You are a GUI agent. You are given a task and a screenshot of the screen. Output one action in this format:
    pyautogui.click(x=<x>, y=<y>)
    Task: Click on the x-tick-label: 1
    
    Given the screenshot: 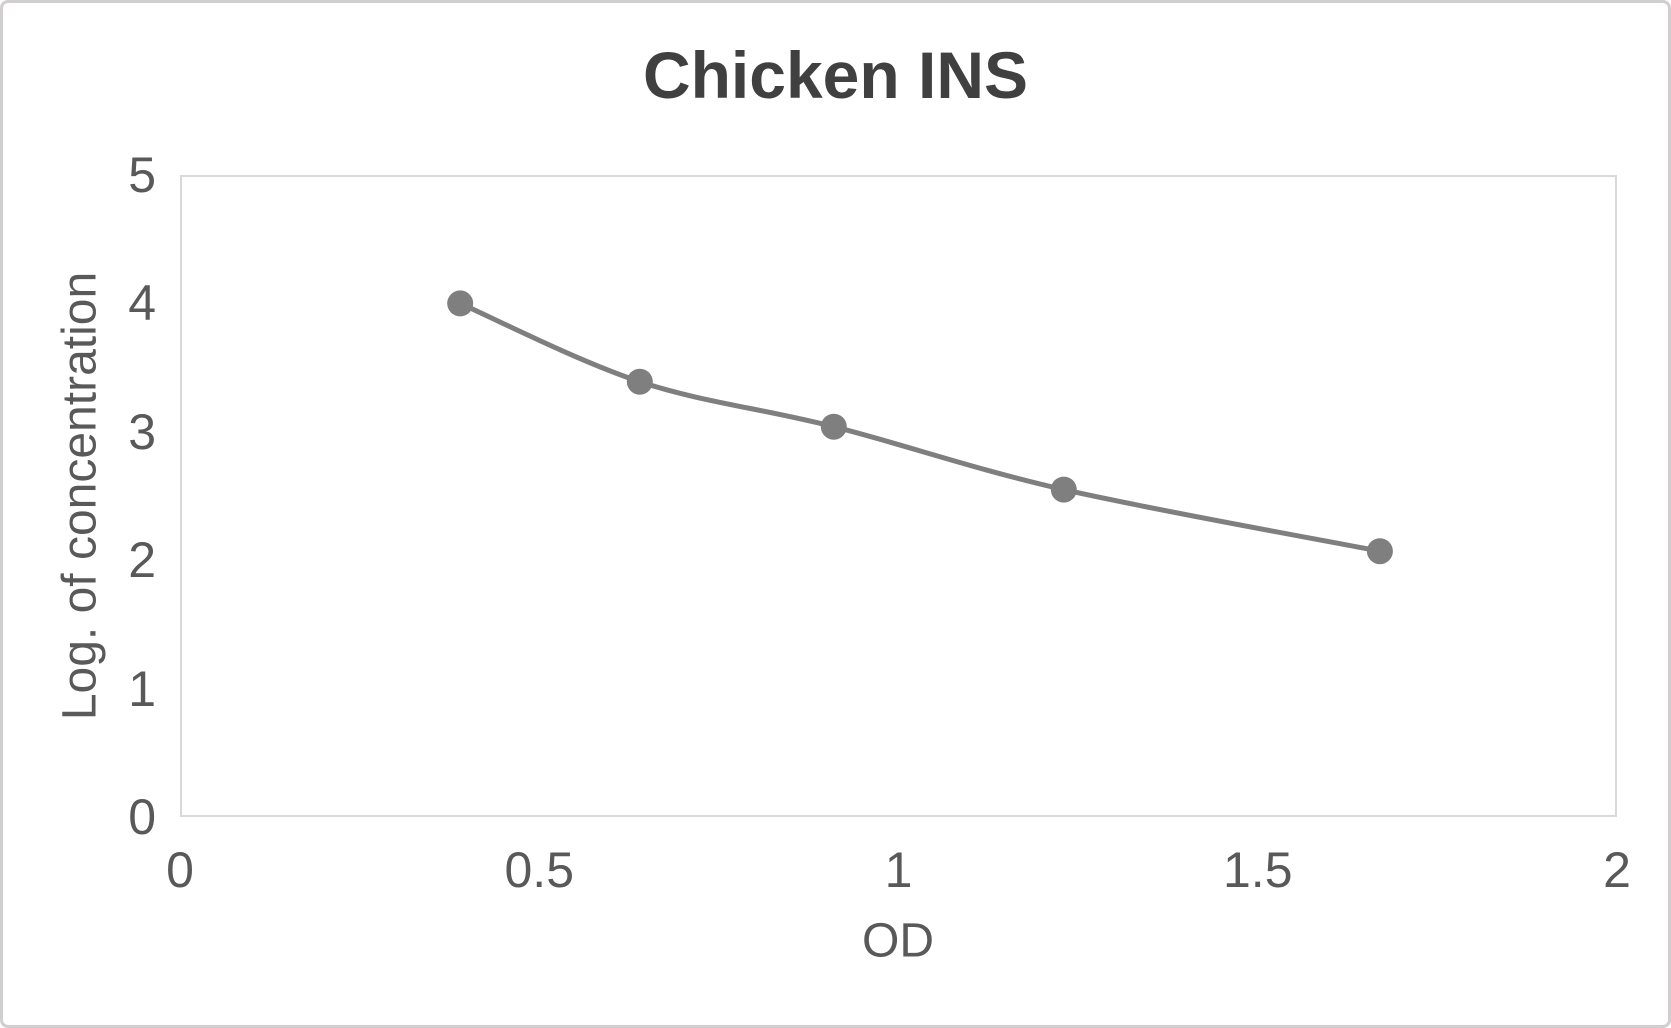 What is the action you would take?
    pyautogui.click(x=898, y=870)
    